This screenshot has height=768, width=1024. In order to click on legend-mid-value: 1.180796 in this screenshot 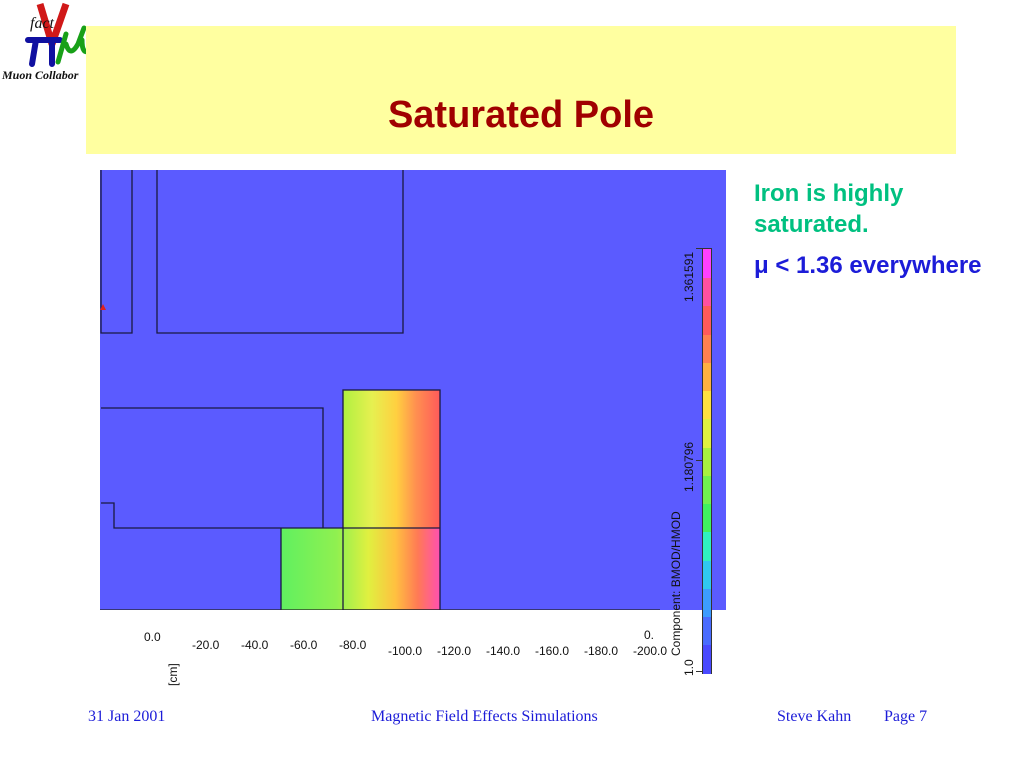, I will do `click(689, 466)`.